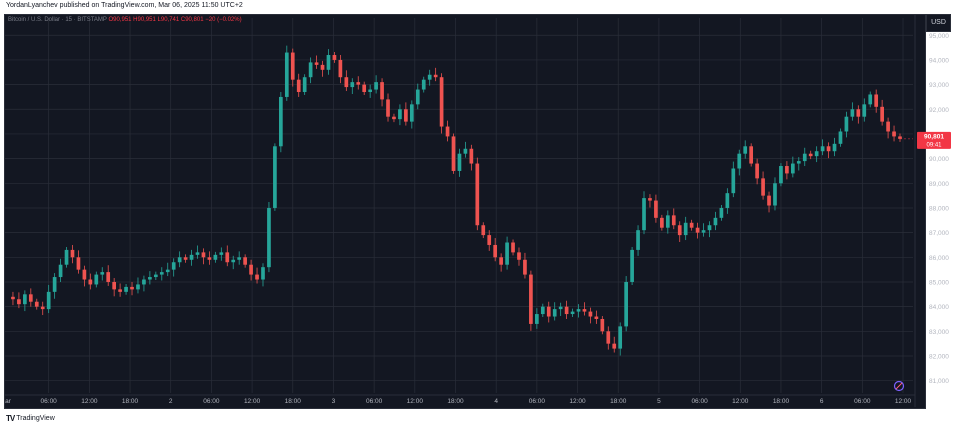 The width and height of the screenshot is (958, 428). I want to click on tradingview-logo: TV TradingView, so click(30, 418).